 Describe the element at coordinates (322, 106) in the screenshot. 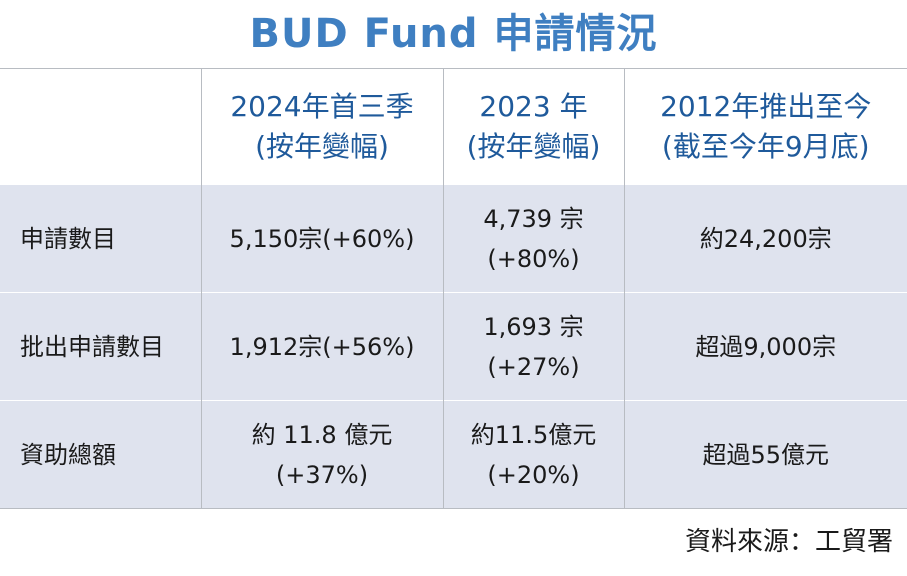

I see `header-line: 2024年首三季` at that location.